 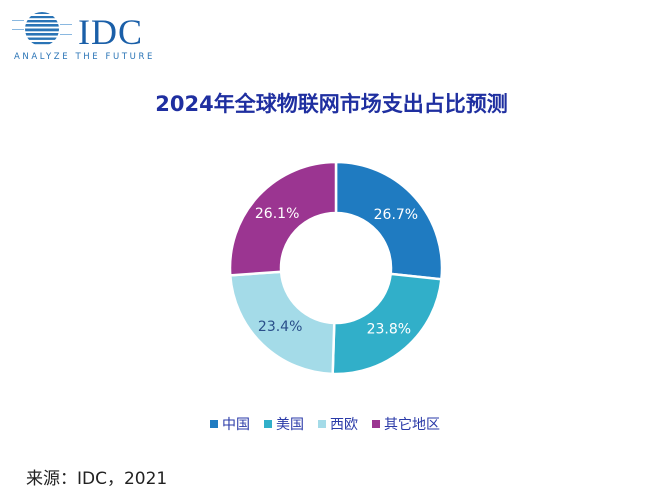 What do you see at coordinates (396, 215) in the screenshot?
I see `slice-label: 26.7%` at bounding box center [396, 215].